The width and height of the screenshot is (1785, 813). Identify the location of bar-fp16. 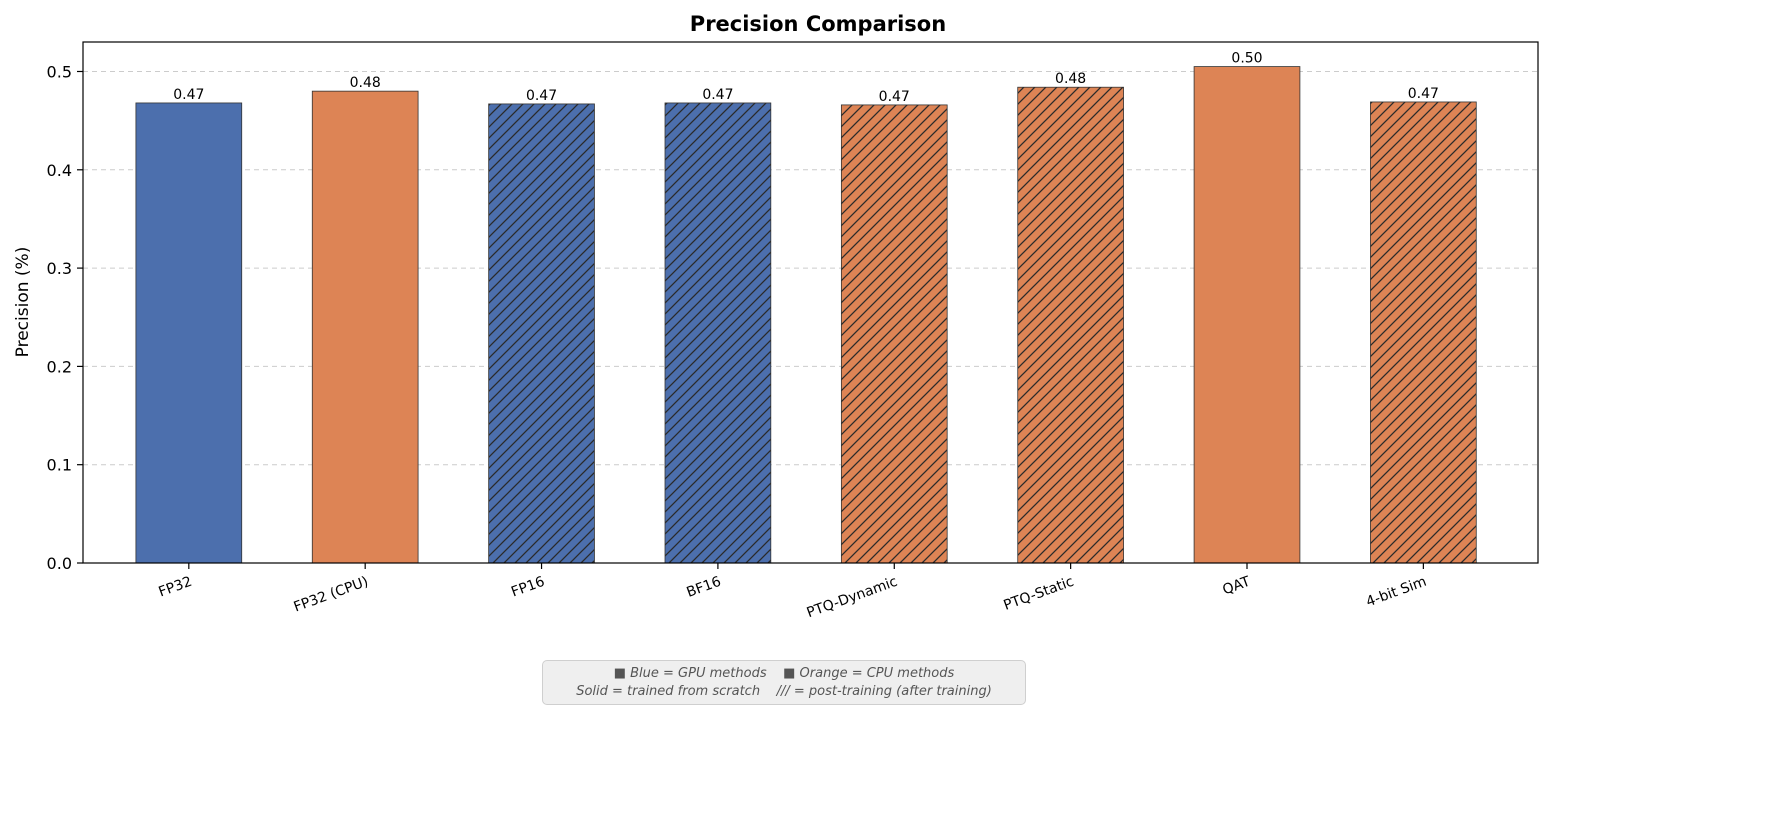
(541, 333).